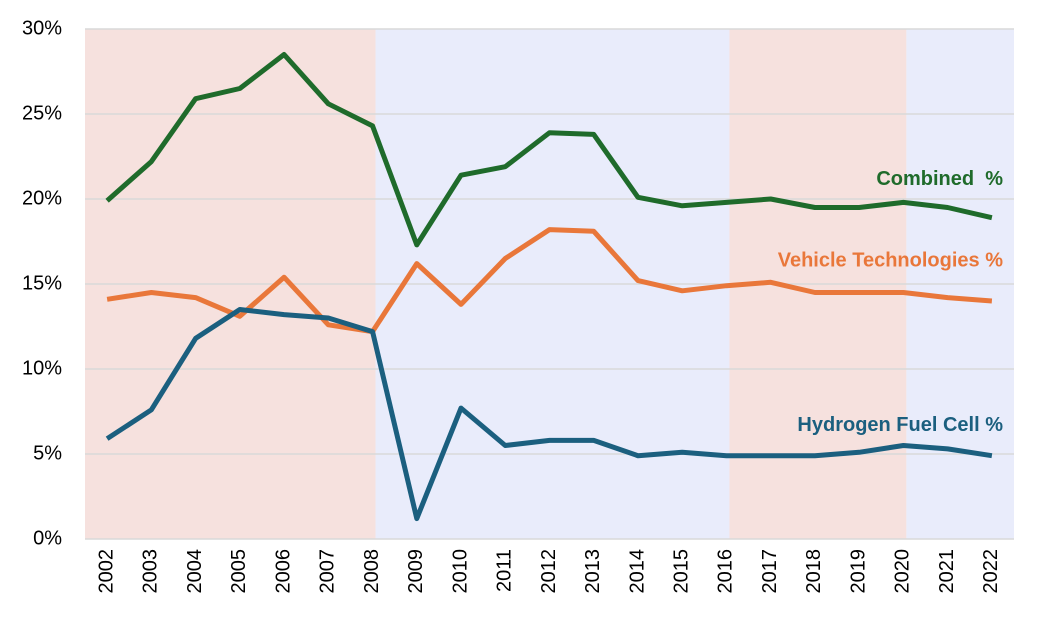 The image size is (1043, 626). I want to click on x-tick-label: 2006, so click(283, 571).